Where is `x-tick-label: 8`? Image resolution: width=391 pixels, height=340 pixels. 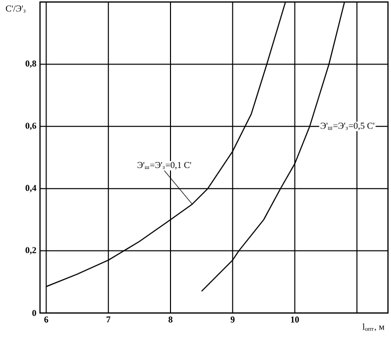 x-tick-label: 8 is located at coordinates (170, 319).